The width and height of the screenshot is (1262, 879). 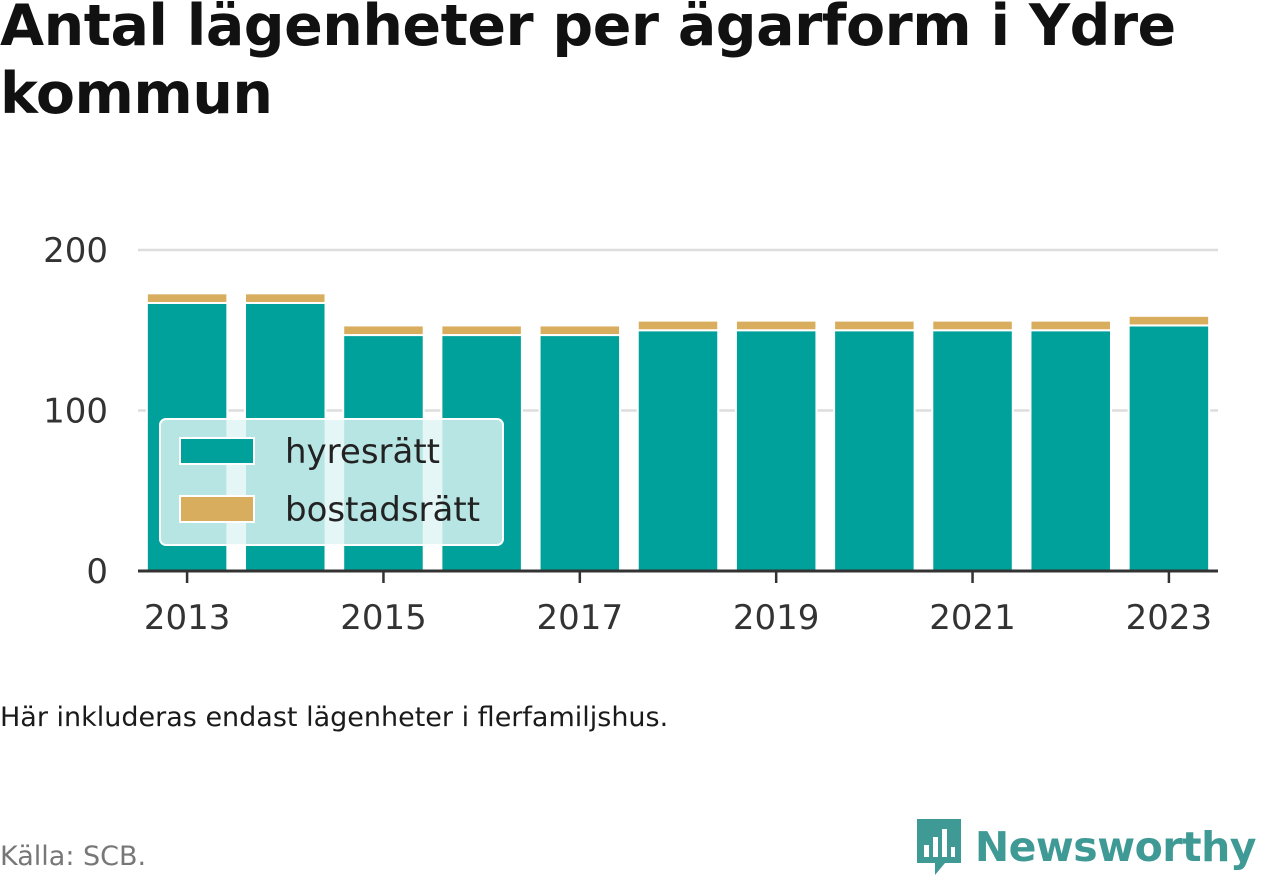 What do you see at coordinates (580, 330) in the screenshot?
I see `bar-bostadsratt-2017` at bounding box center [580, 330].